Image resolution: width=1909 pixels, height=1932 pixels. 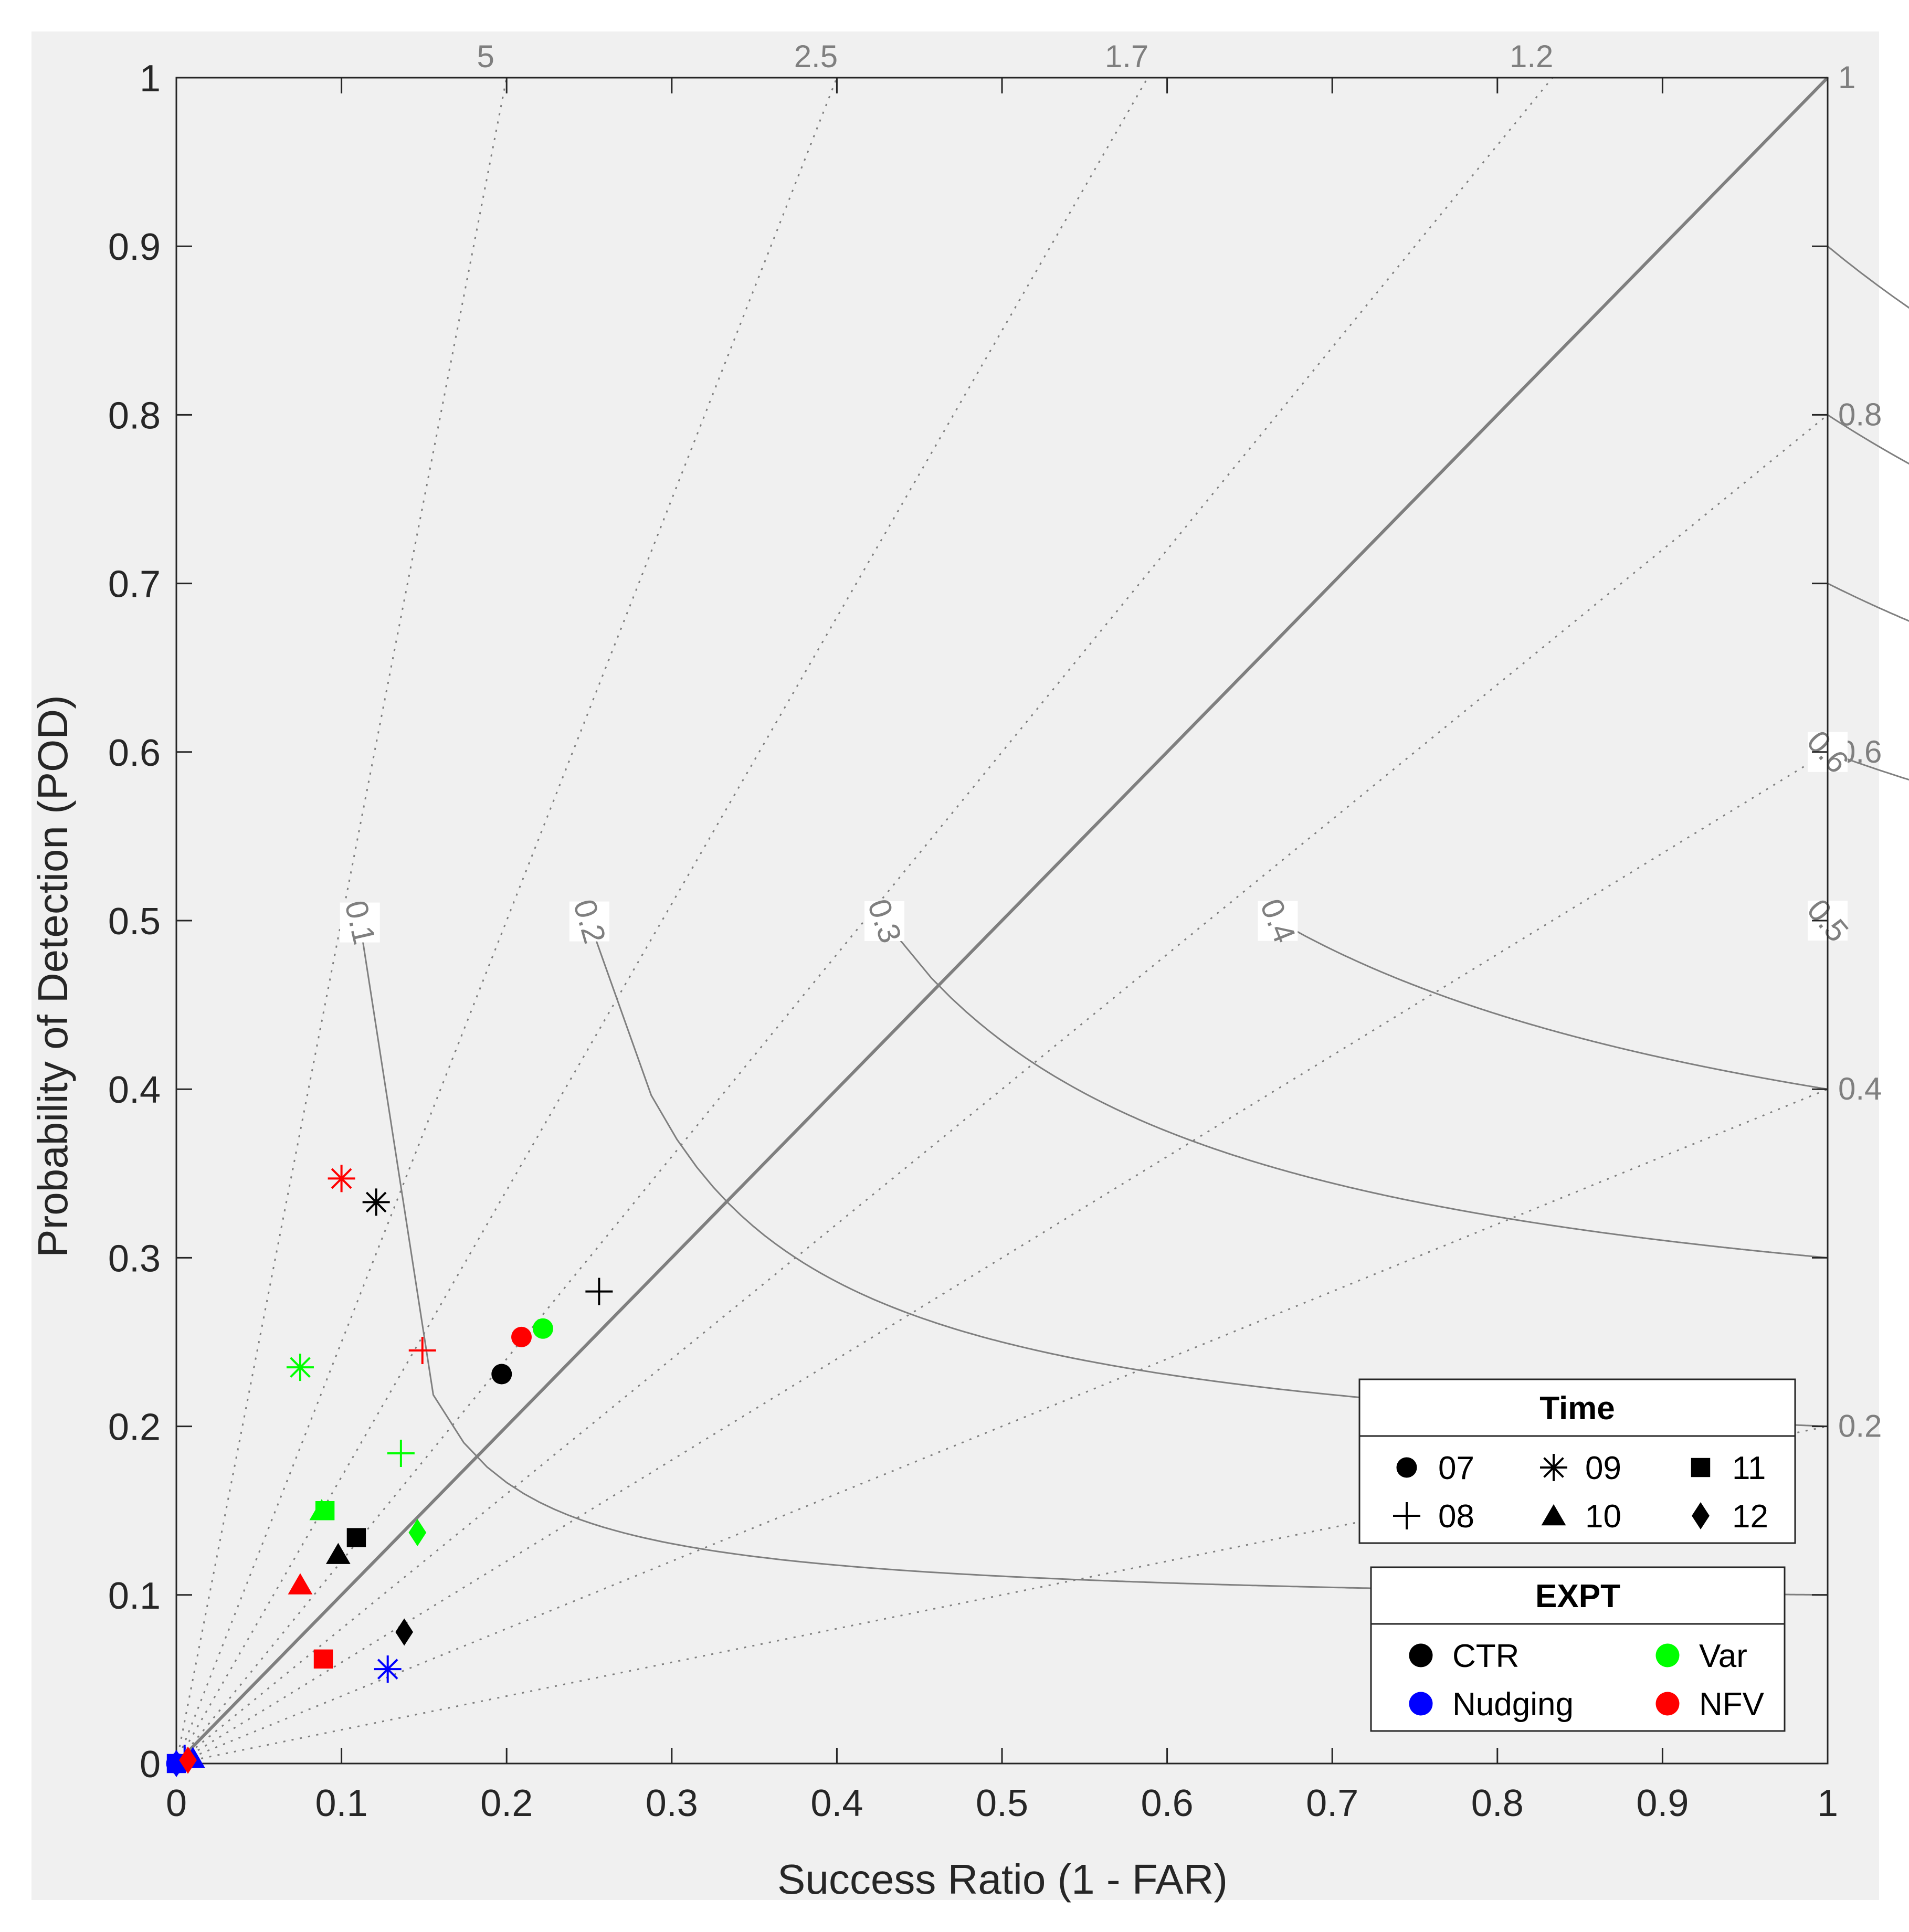 What do you see at coordinates (1002, 1803) in the screenshot?
I see `x-tick-label: 0.5` at bounding box center [1002, 1803].